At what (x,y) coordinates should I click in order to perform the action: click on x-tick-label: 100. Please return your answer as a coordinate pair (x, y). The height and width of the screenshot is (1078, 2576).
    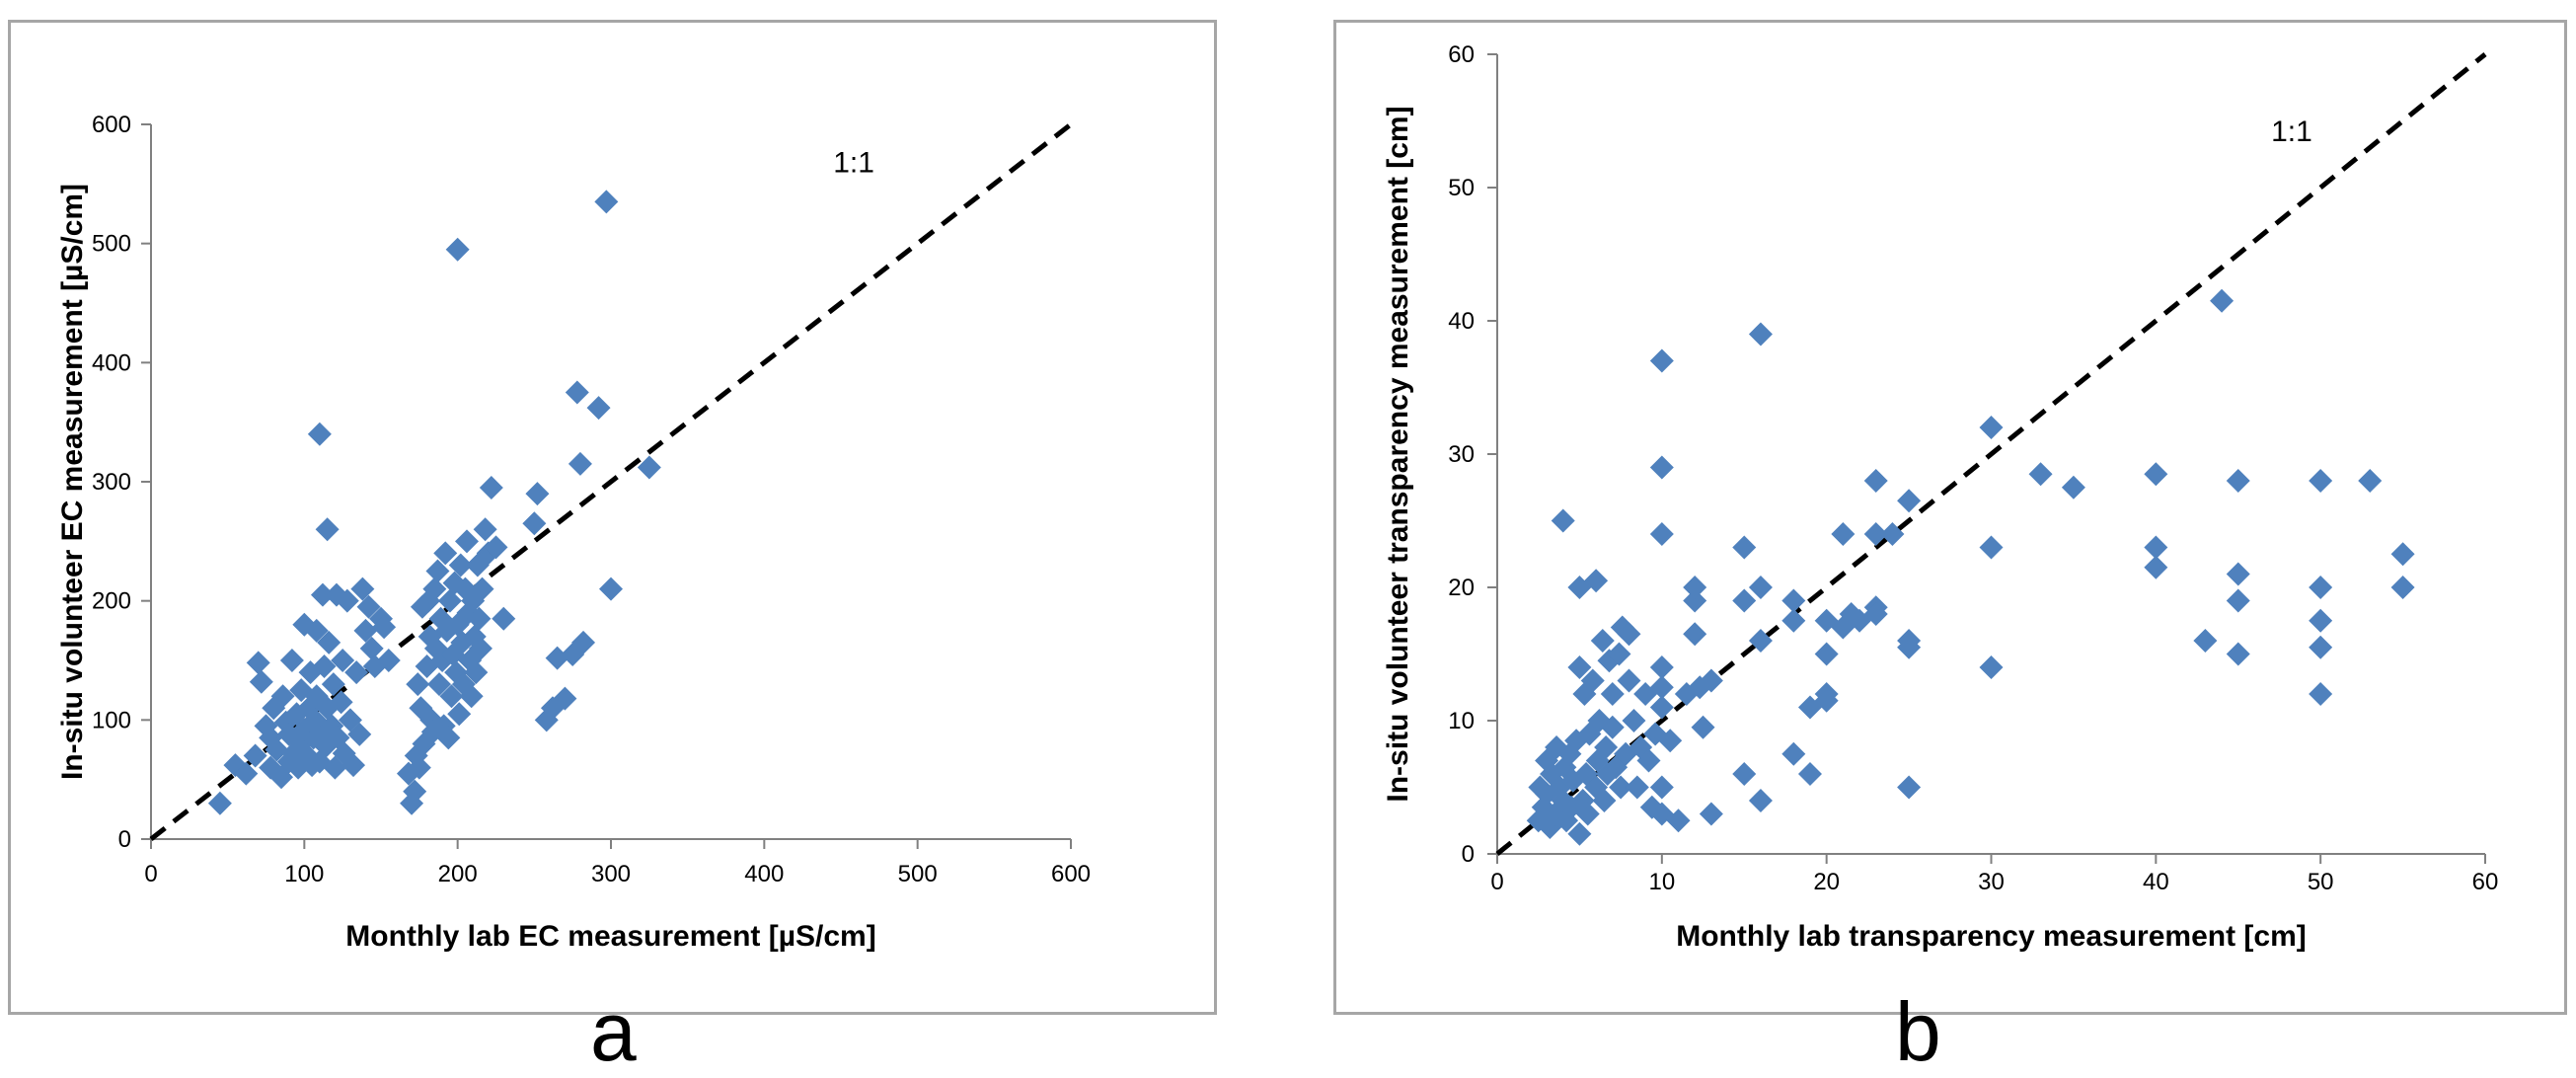
    Looking at the image, I should click on (304, 874).